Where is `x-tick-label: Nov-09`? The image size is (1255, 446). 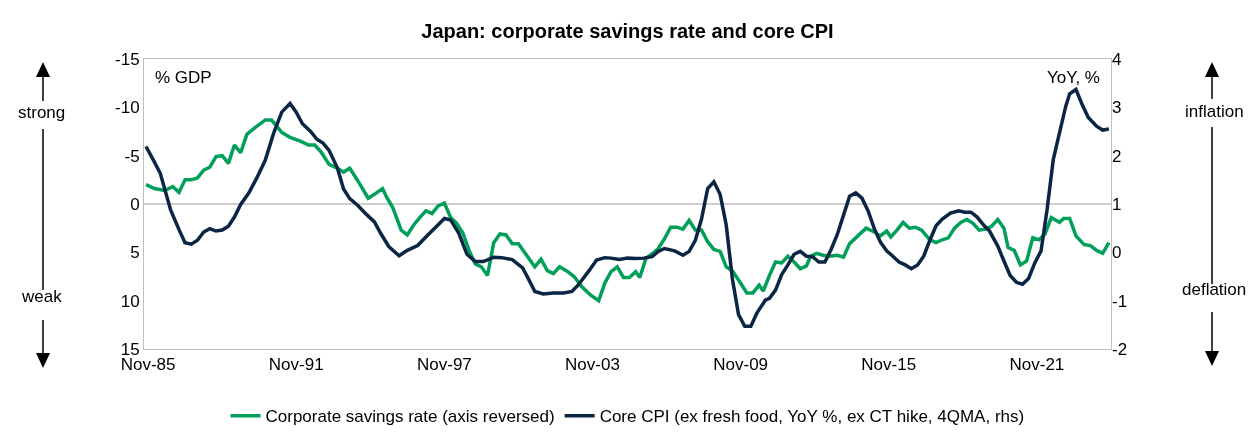 x-tick-label: Nov-09 is located at coordinates (741, 365).